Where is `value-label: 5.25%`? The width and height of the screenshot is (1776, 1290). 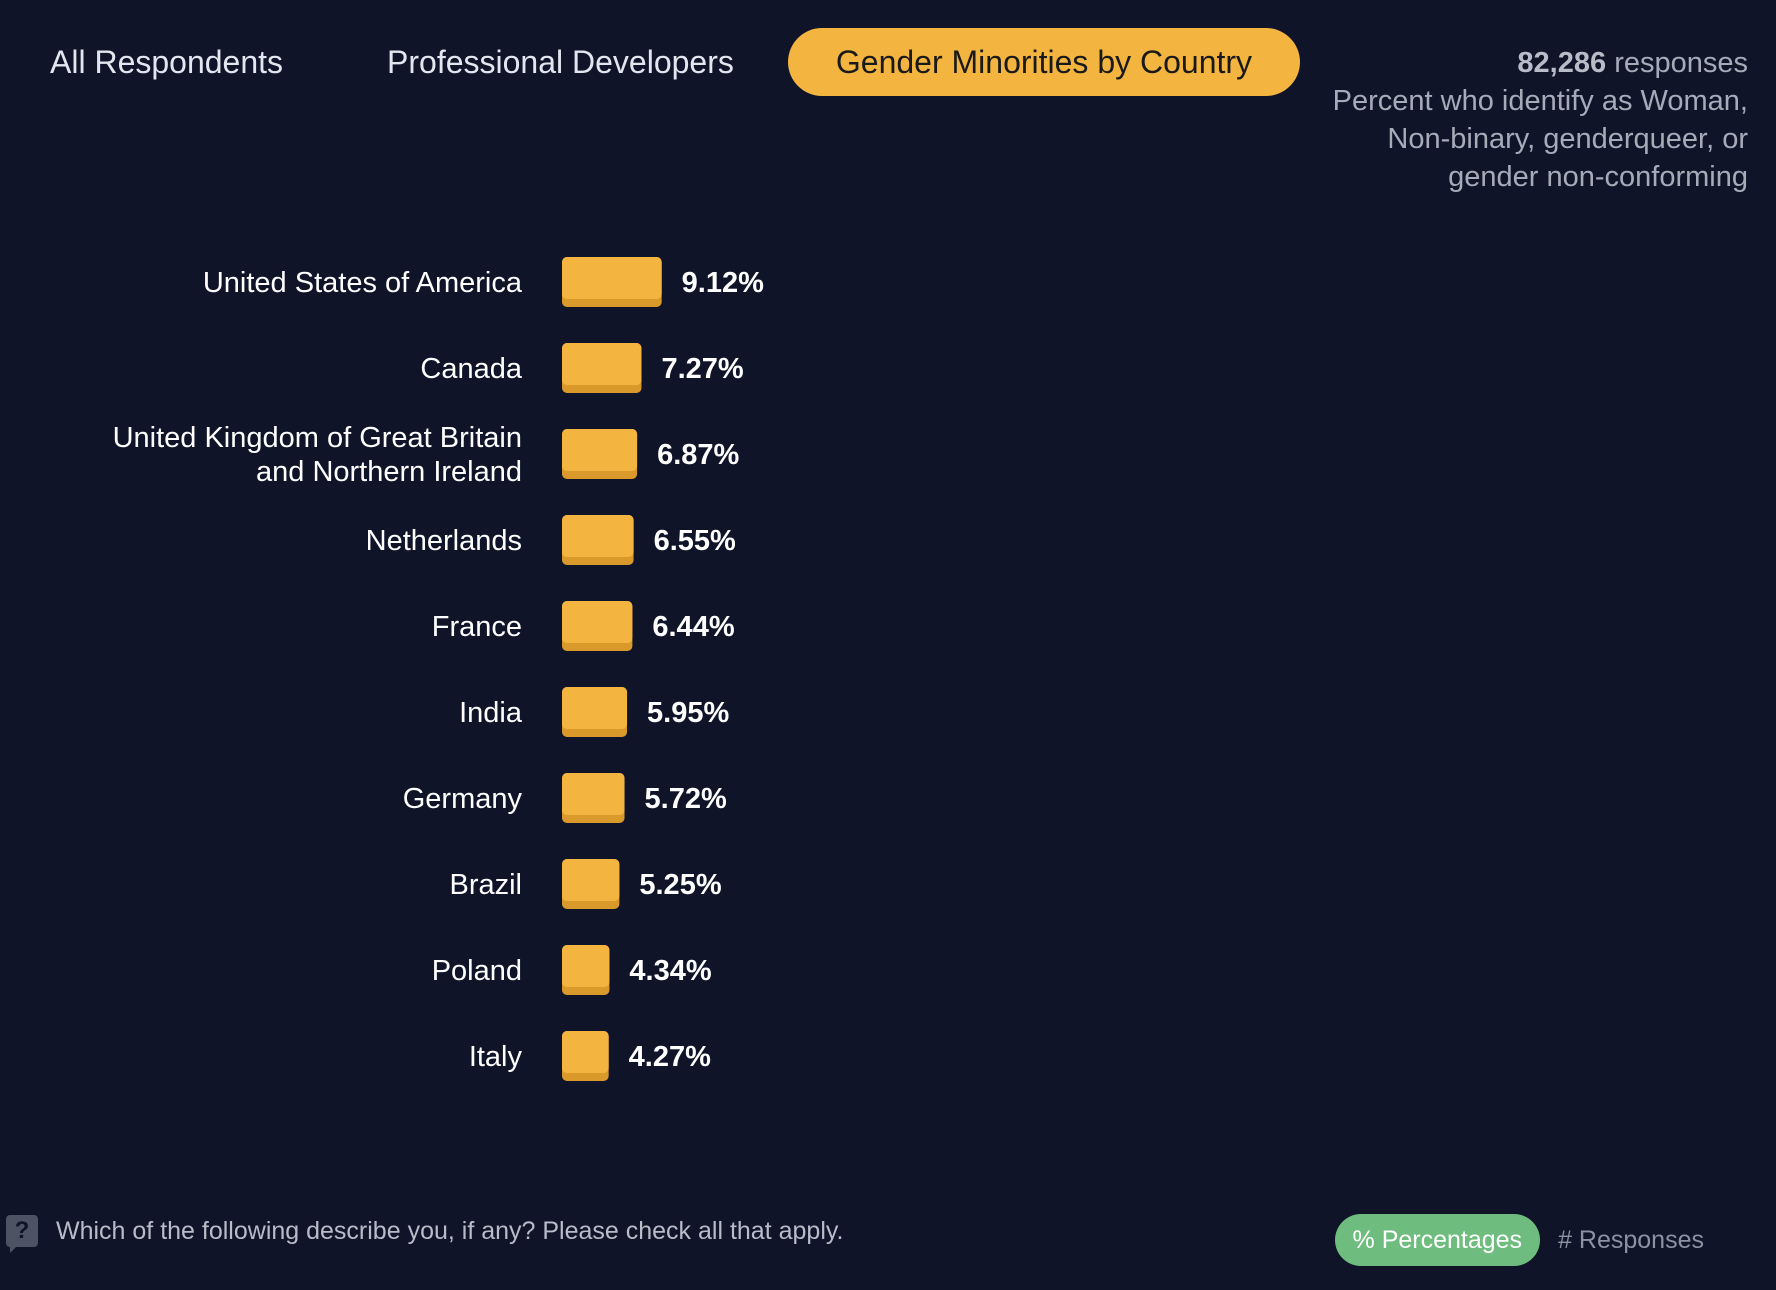 value-label: 5.25% is located at coordinates (680, 885).